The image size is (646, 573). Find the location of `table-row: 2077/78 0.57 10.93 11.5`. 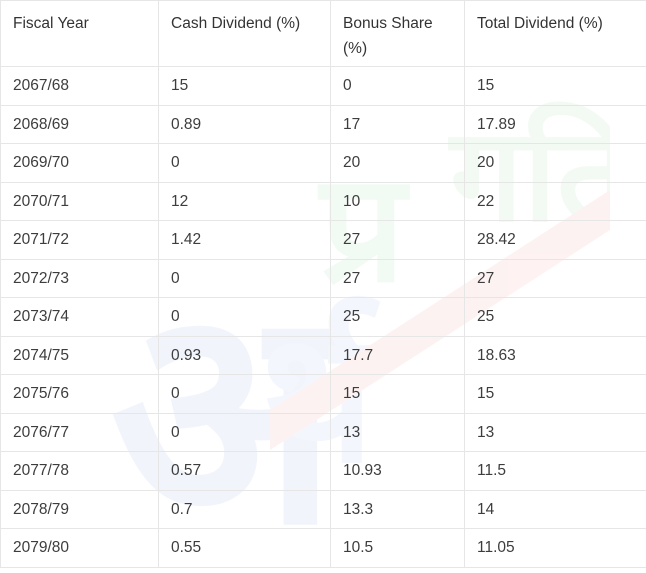

table-row: 2077/78 0.57 10.93 11.5 is located at coordinates (323, 471).